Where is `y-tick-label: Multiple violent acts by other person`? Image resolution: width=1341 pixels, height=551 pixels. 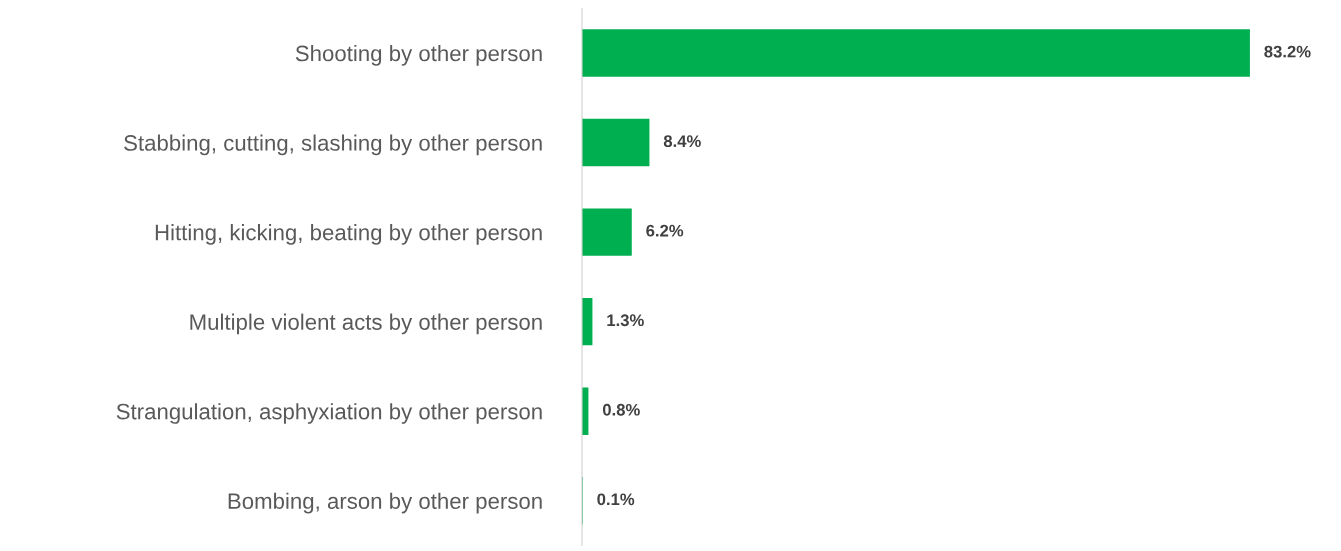 y-tick-label: Multiple violent acts by other person is located at coordinates (366, 324).